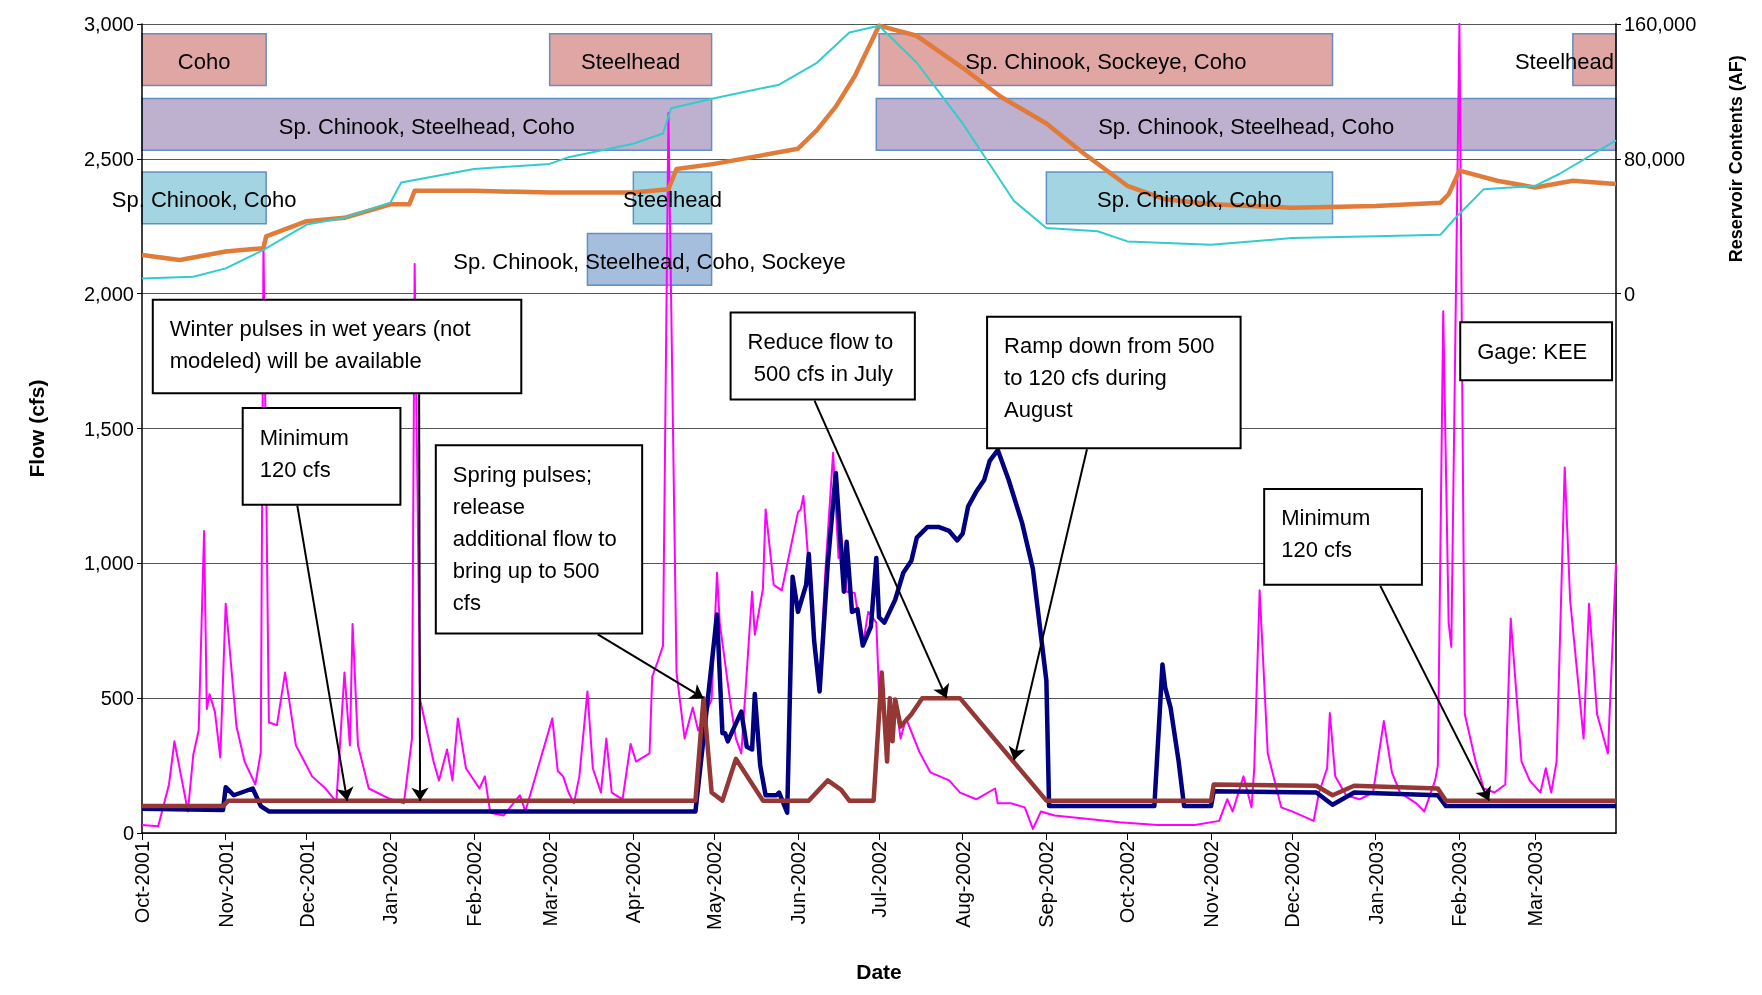  I want to click on x-tick-label: Oct-2002, so click(1127, 882).